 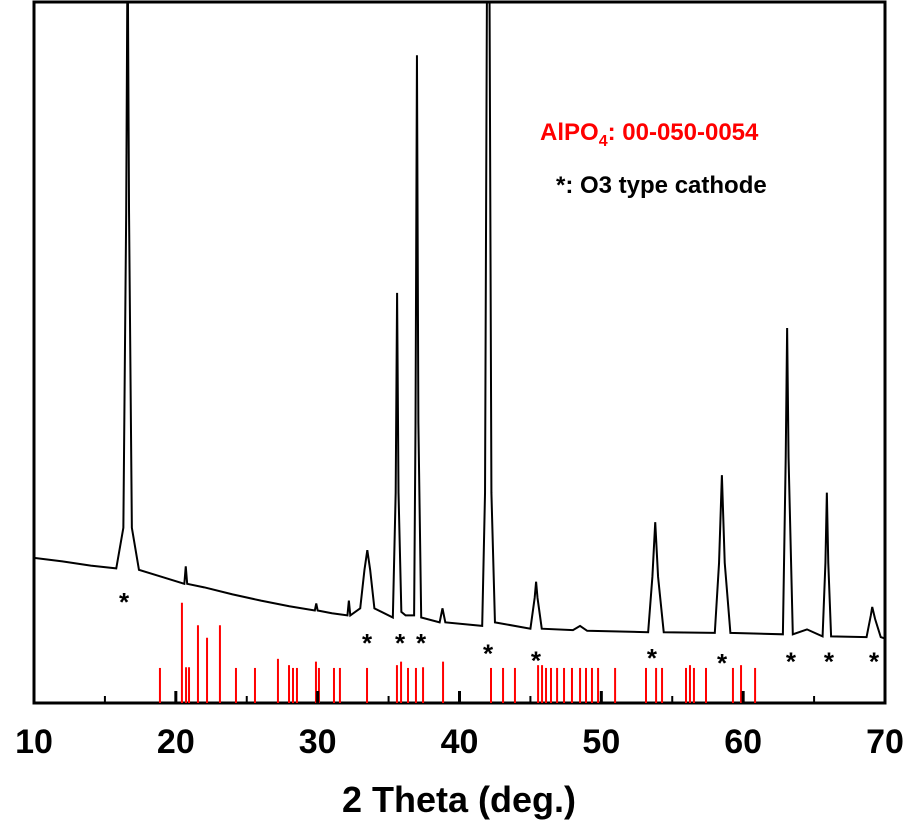 I want to click on x-tick-label: 60, so click(x=743, y=742).